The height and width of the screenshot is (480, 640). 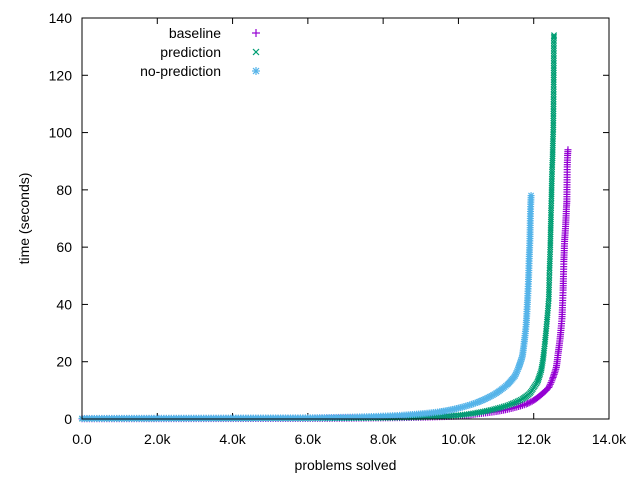 I want to click on y-tick-label: 60, so click(x=64, y=247).